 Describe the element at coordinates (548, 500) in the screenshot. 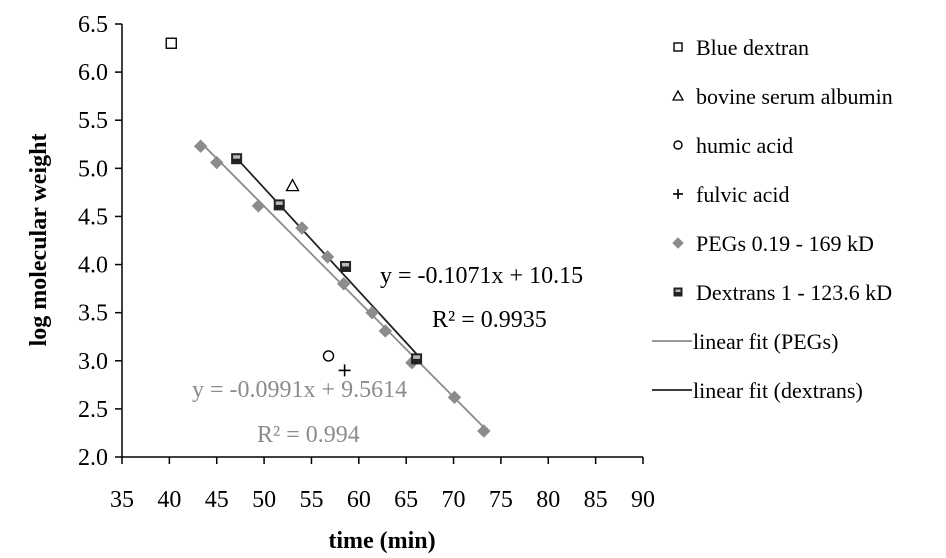

I see `x-tick-label: 80` at that location.